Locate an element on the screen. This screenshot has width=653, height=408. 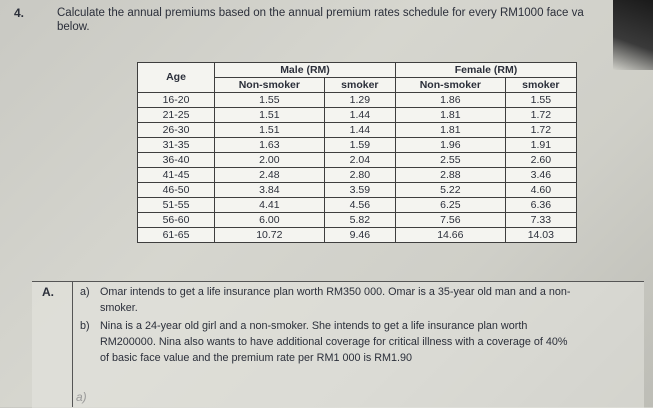
header-male: Male (RM) is located at coordinates (305, 70).